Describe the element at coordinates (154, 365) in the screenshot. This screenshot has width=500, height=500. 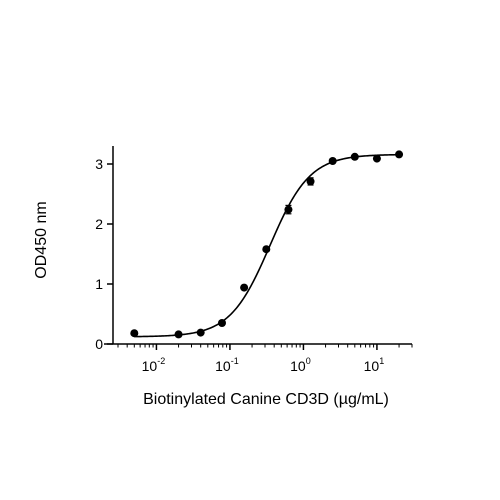
I see `x-tick-label: 10⁻²` at that location.